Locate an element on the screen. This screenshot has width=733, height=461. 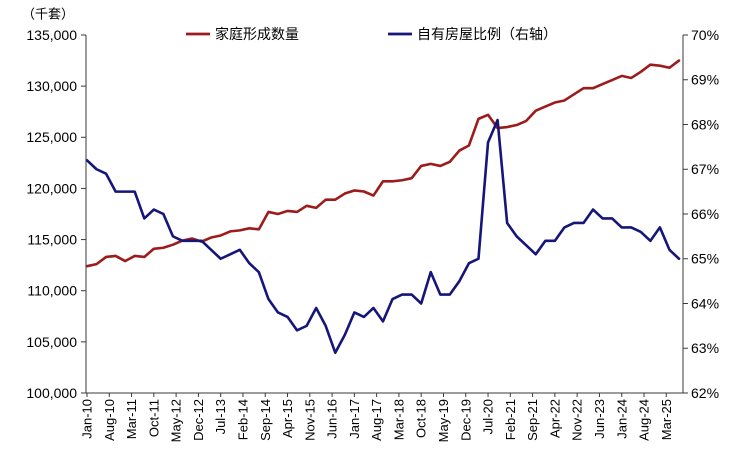
x-axis-tick-label: Aug-17 is located at coordinates (376, 420).